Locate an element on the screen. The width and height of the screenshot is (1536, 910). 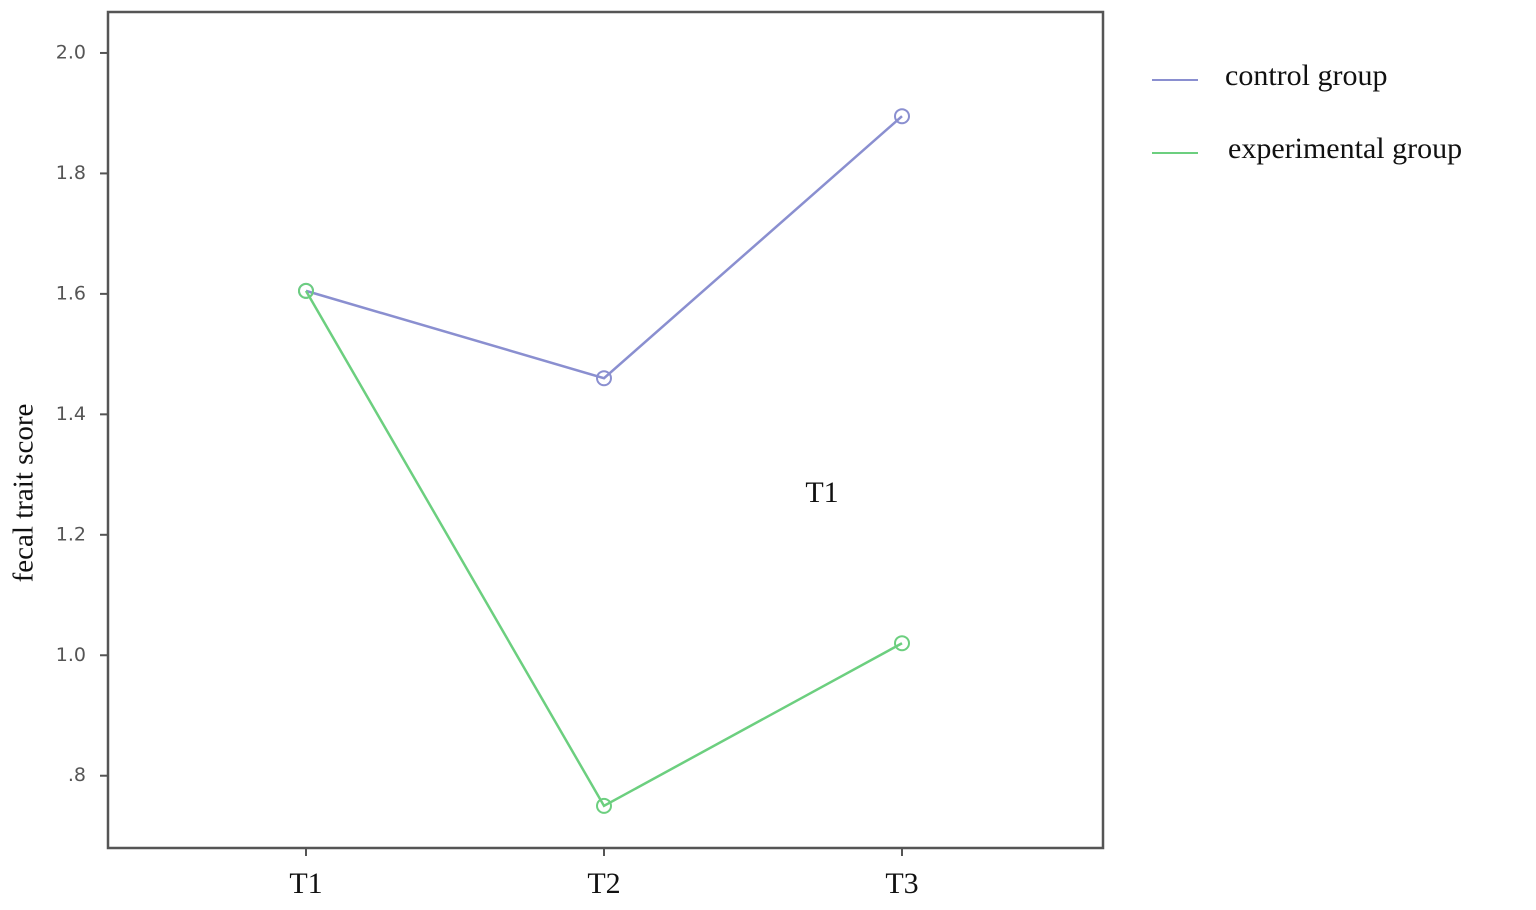
x-tick-label: T2 is located at coordinates (603, 883).